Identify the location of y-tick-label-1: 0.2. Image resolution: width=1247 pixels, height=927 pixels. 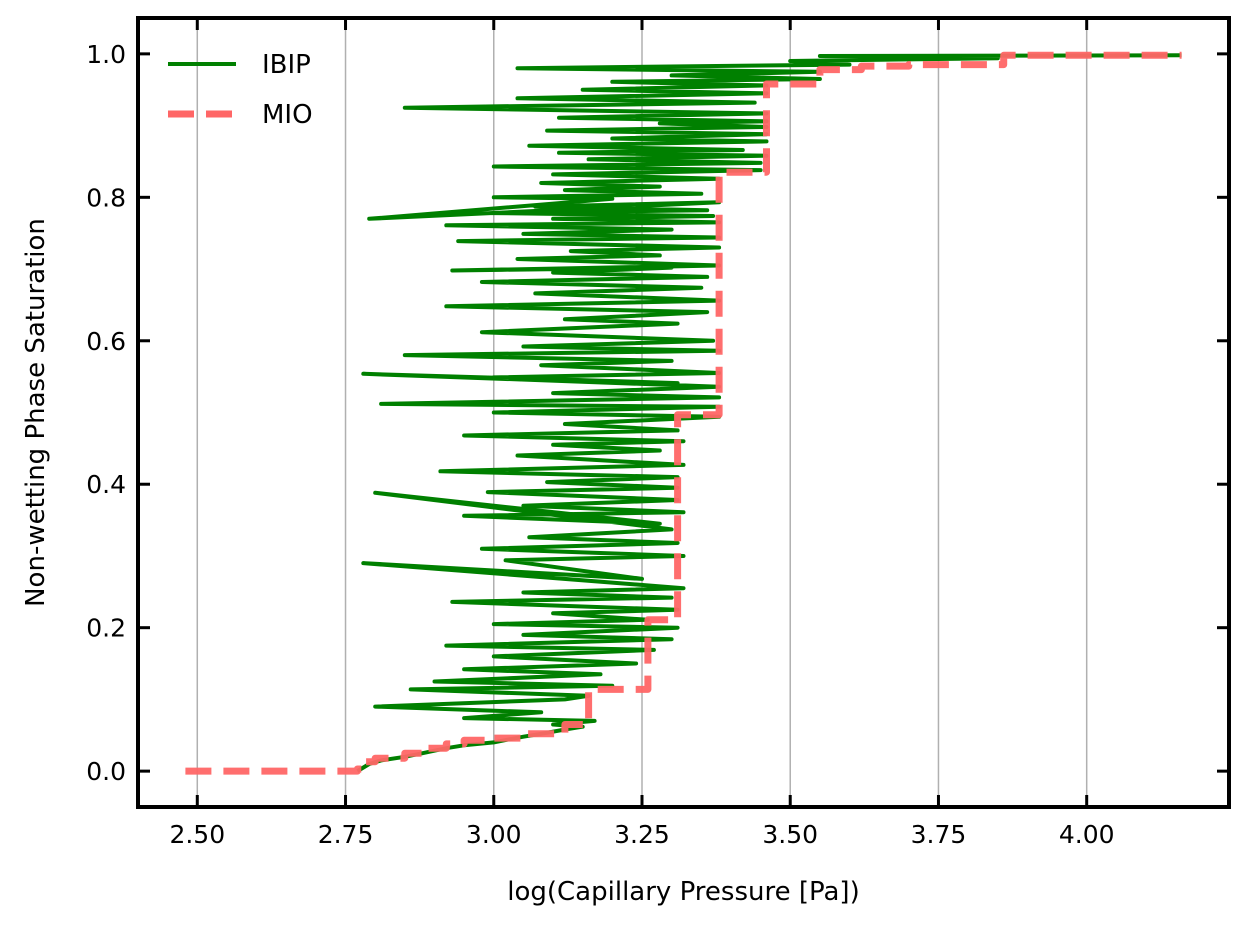
(106, 628).